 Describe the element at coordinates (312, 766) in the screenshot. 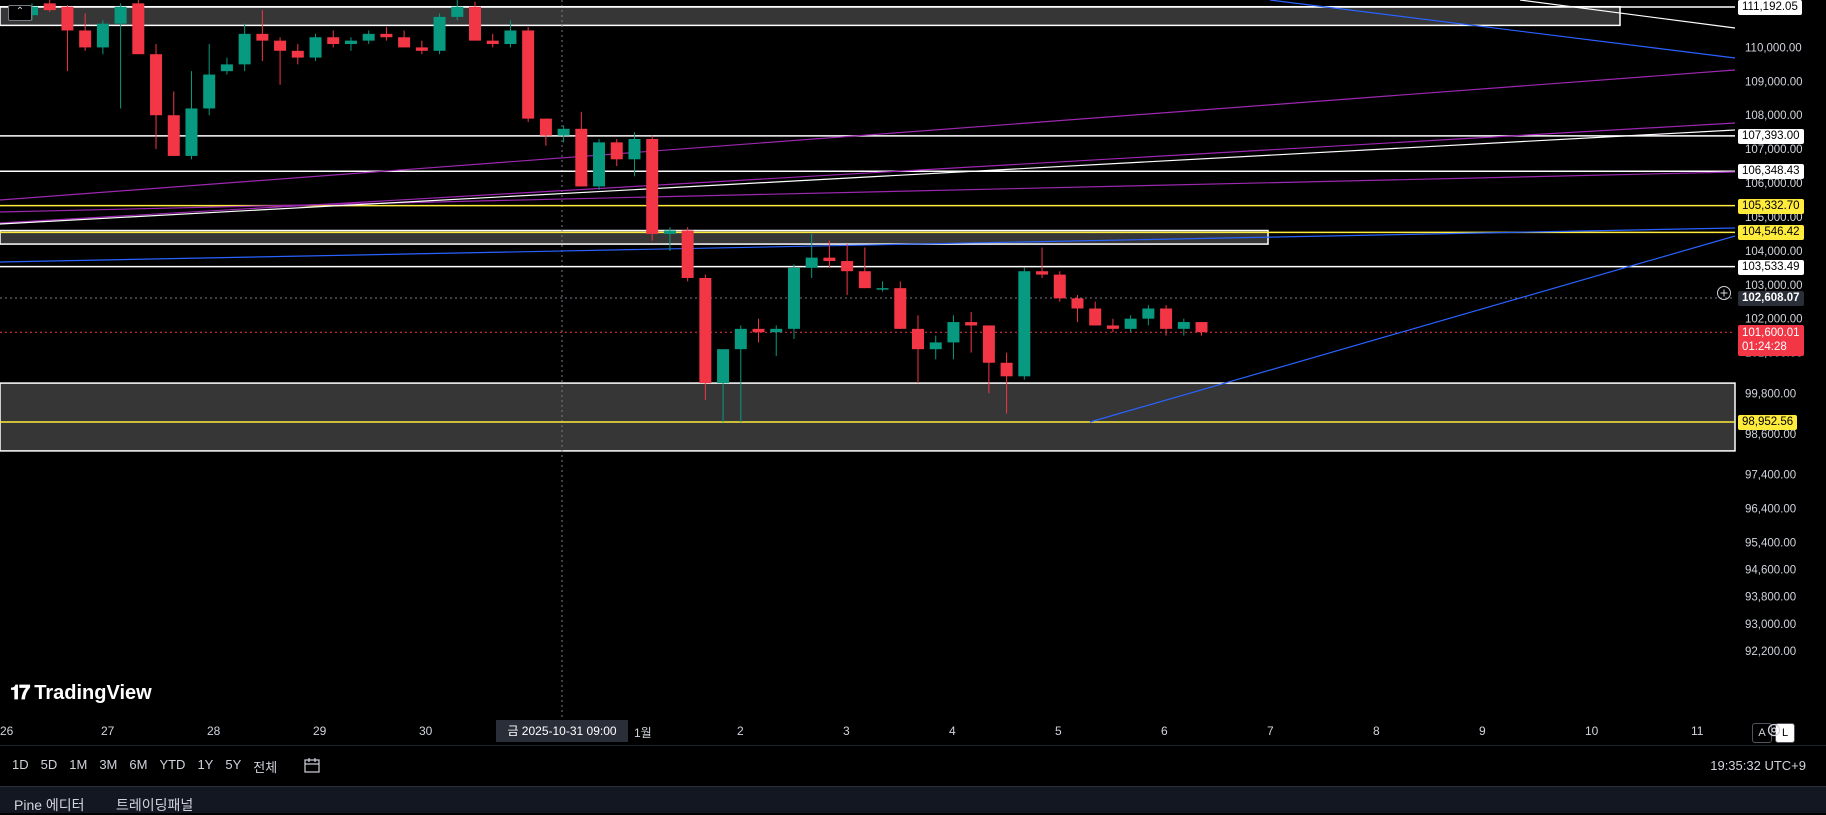

I see `calendar-range-icon` at that location.